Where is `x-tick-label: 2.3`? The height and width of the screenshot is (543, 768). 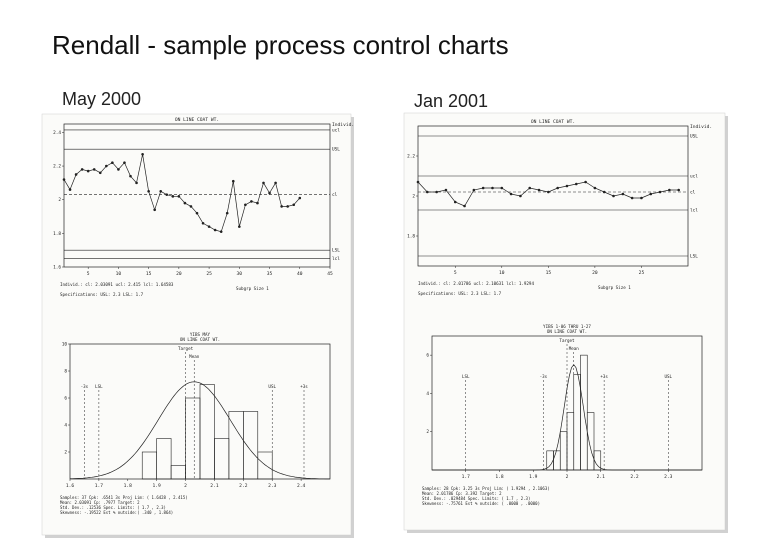 x-tick-label: 2.3 is located at coordinates (668, 477).